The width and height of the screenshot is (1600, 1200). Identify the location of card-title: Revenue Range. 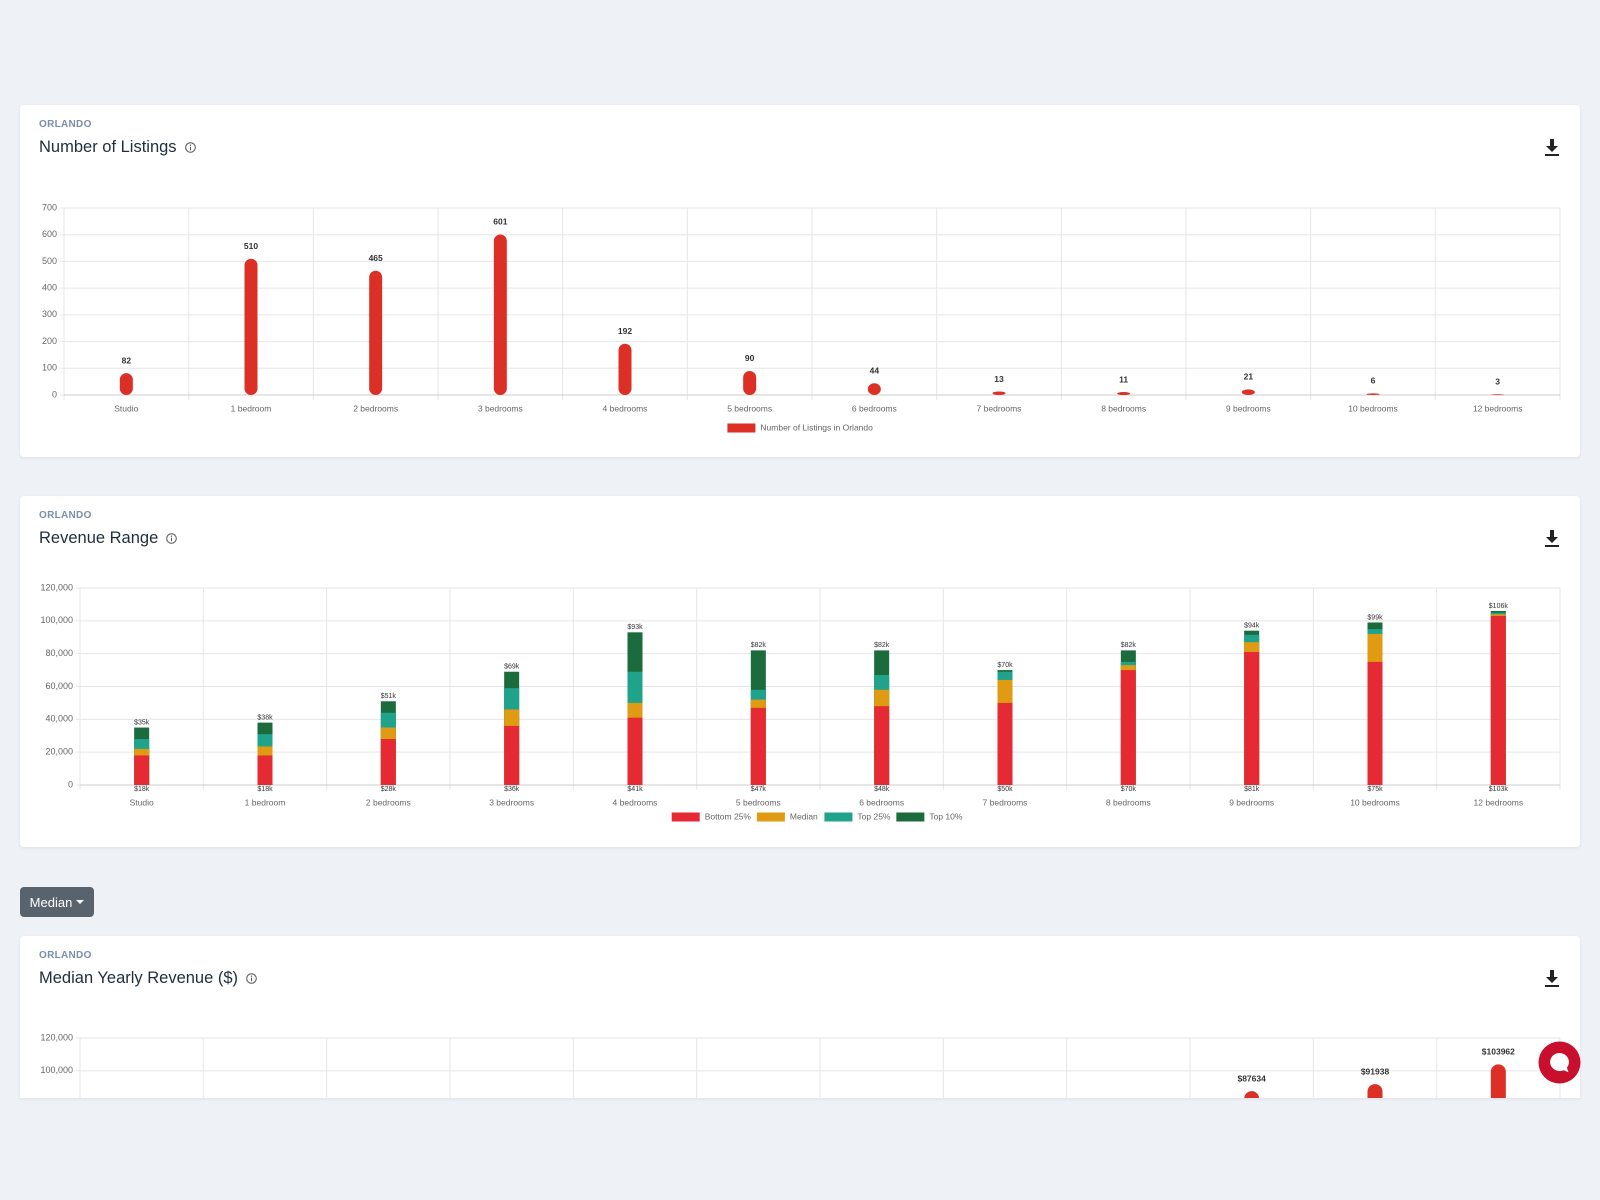
(108, 538).